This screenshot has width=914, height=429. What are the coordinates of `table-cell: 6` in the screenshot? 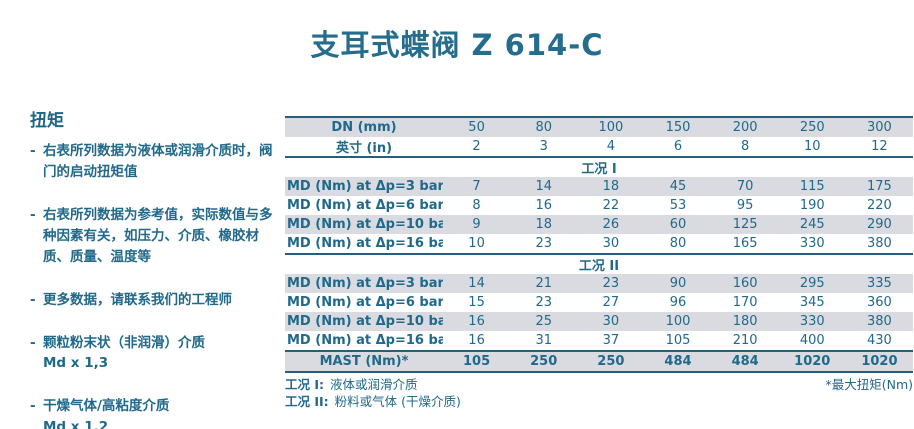 It's located at (678, 147).